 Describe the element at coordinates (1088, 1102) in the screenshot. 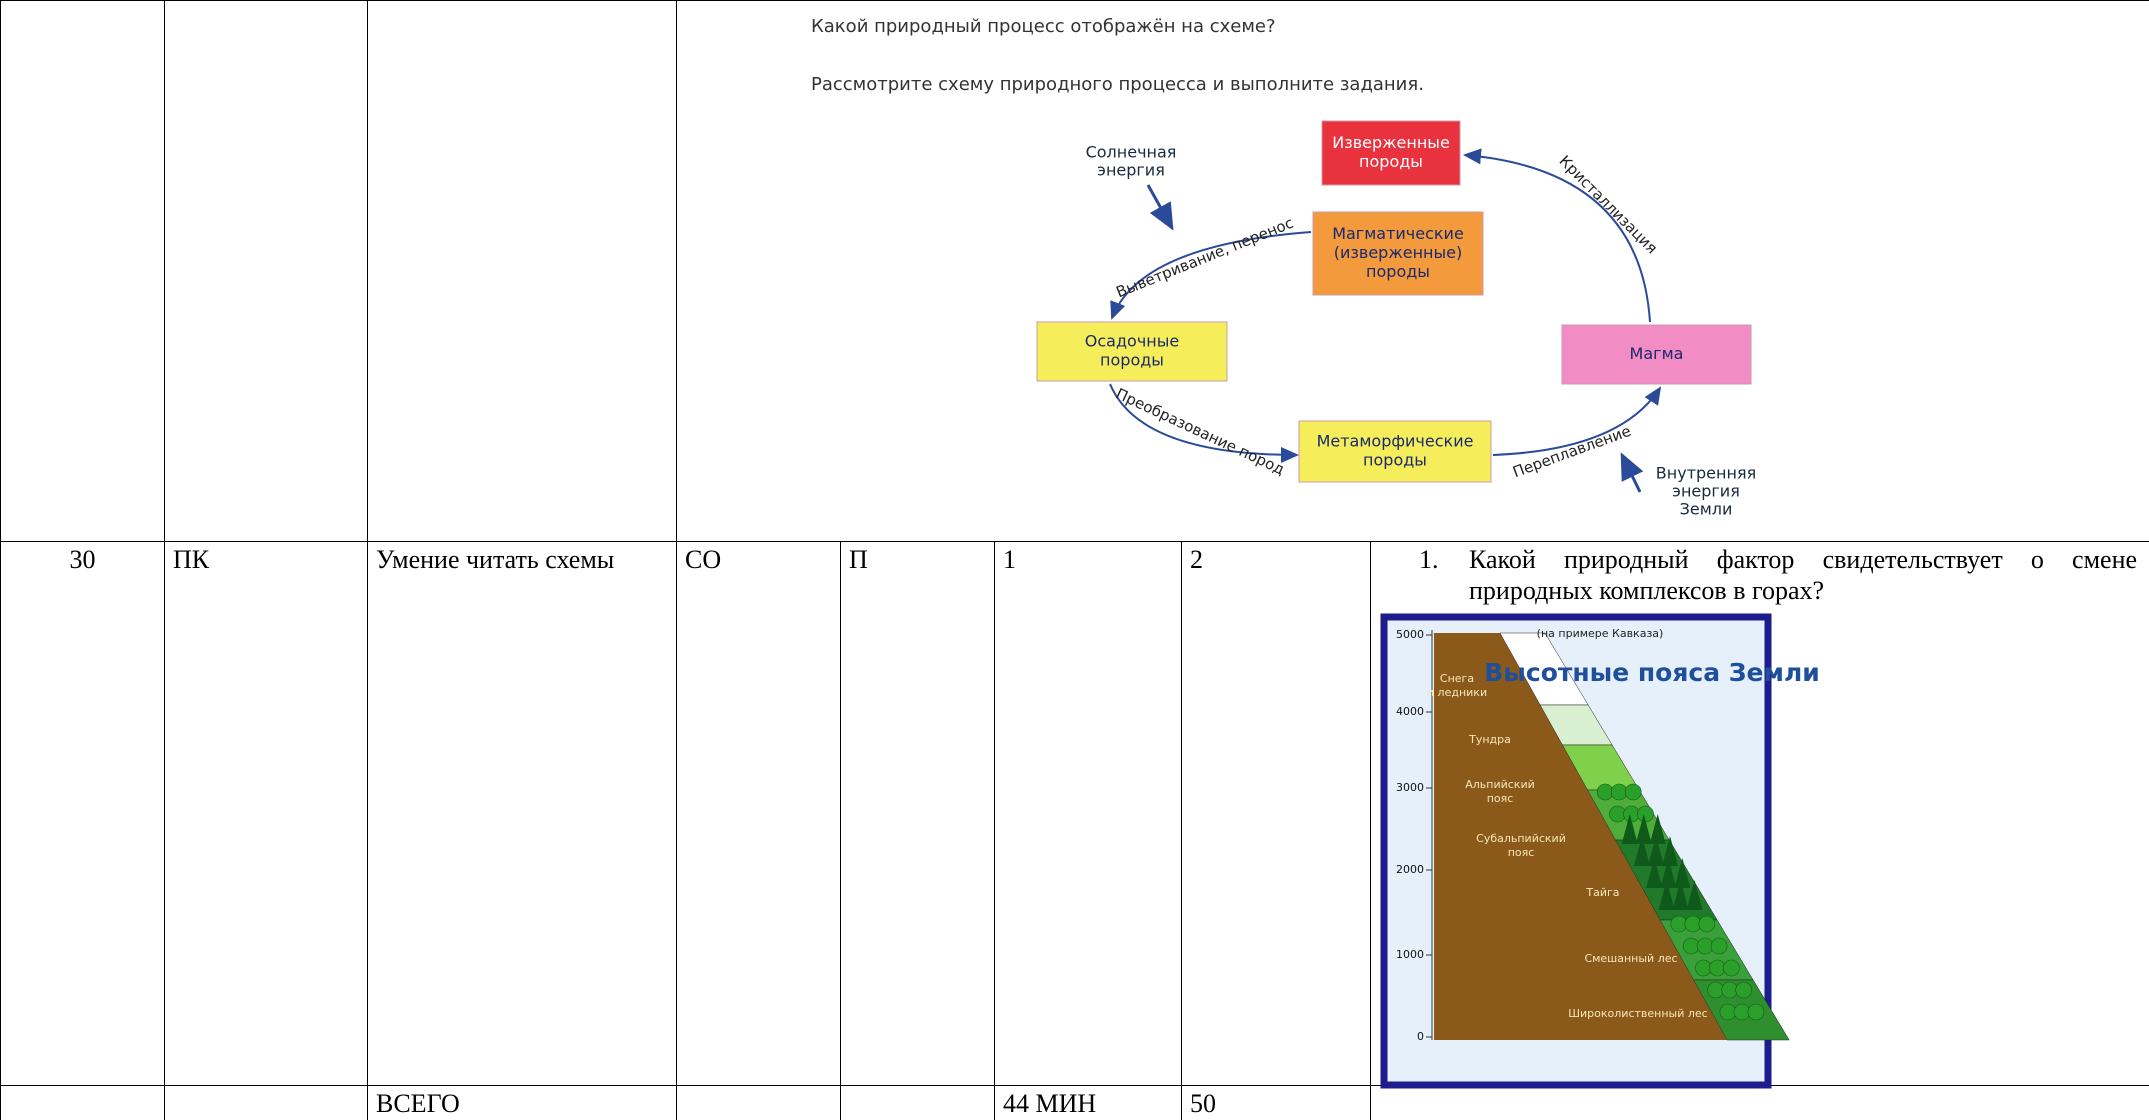

I see `cell-total-time: 44 МИН` at that location.